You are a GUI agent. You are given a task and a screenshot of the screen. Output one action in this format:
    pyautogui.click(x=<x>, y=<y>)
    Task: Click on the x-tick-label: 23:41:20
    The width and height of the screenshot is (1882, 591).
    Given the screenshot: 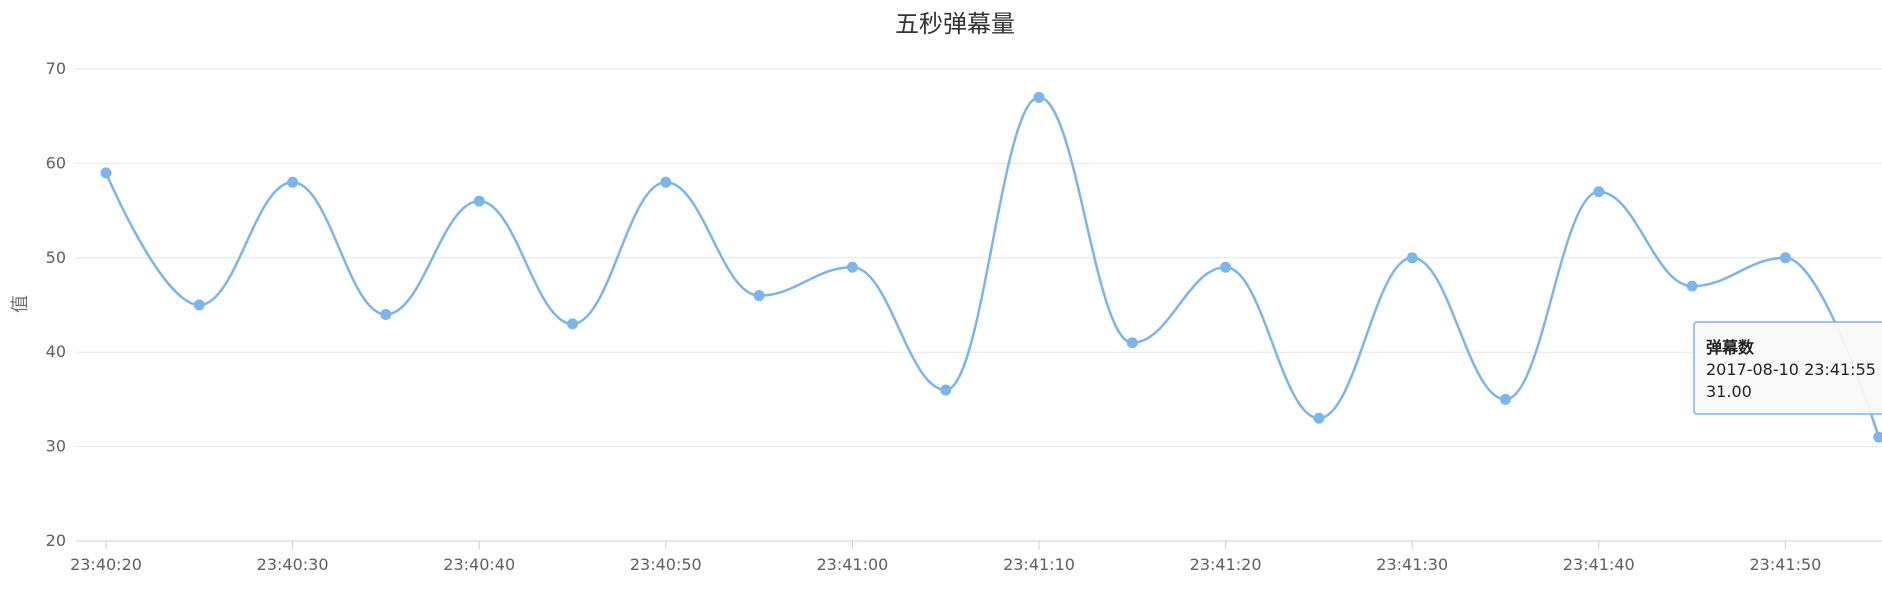 What is the action you would take?
    pyautogui.click(x=1226, y=564)
    